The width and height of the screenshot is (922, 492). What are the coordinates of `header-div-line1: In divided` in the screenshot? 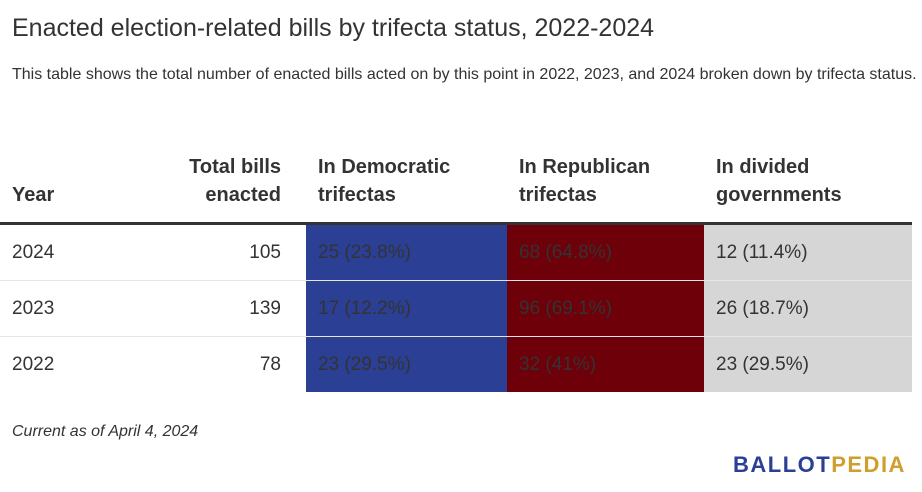 It's located at (763, 167).